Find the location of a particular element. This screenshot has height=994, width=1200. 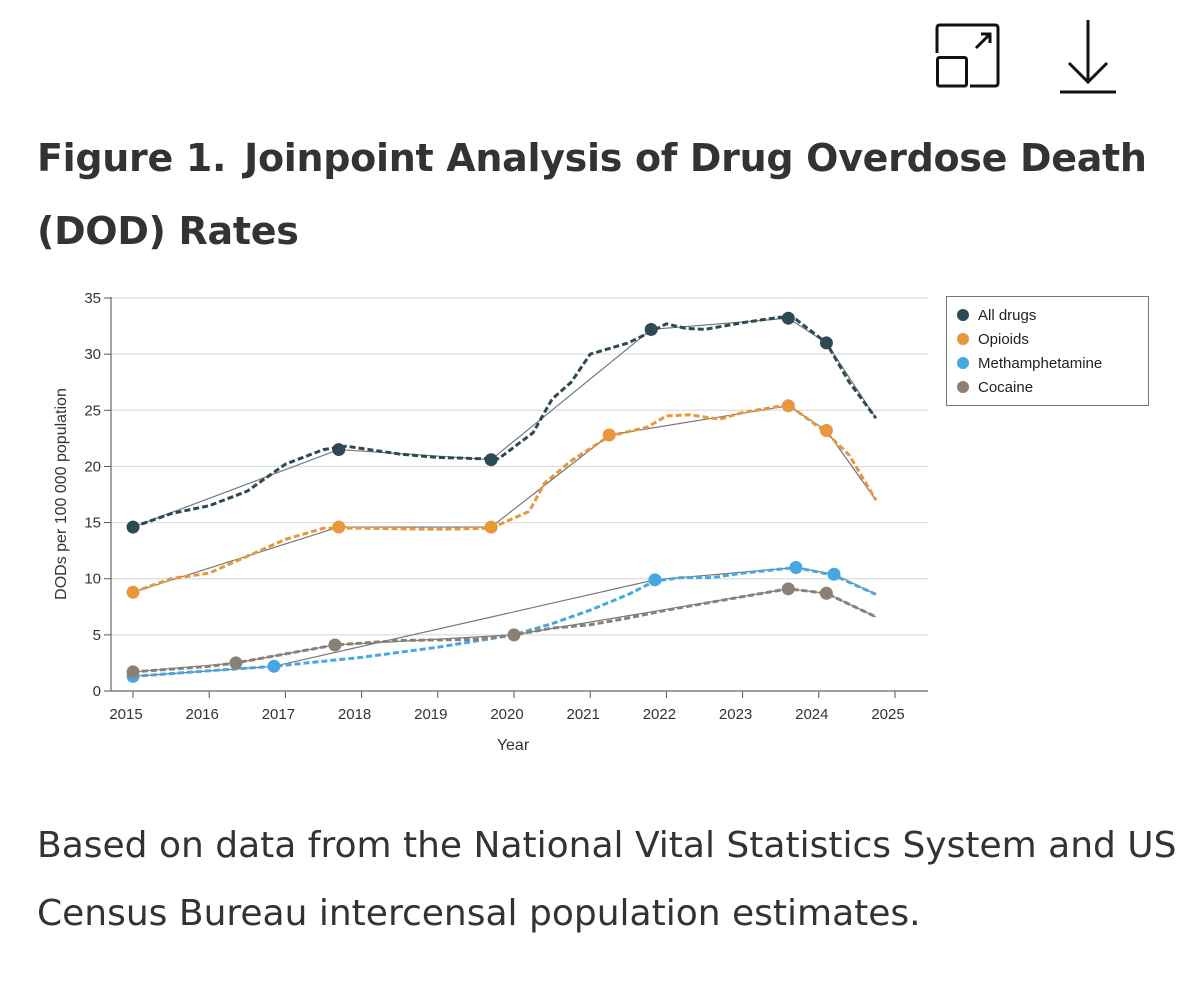

y-tick-label: 10 is located at coordinates (92, 579).